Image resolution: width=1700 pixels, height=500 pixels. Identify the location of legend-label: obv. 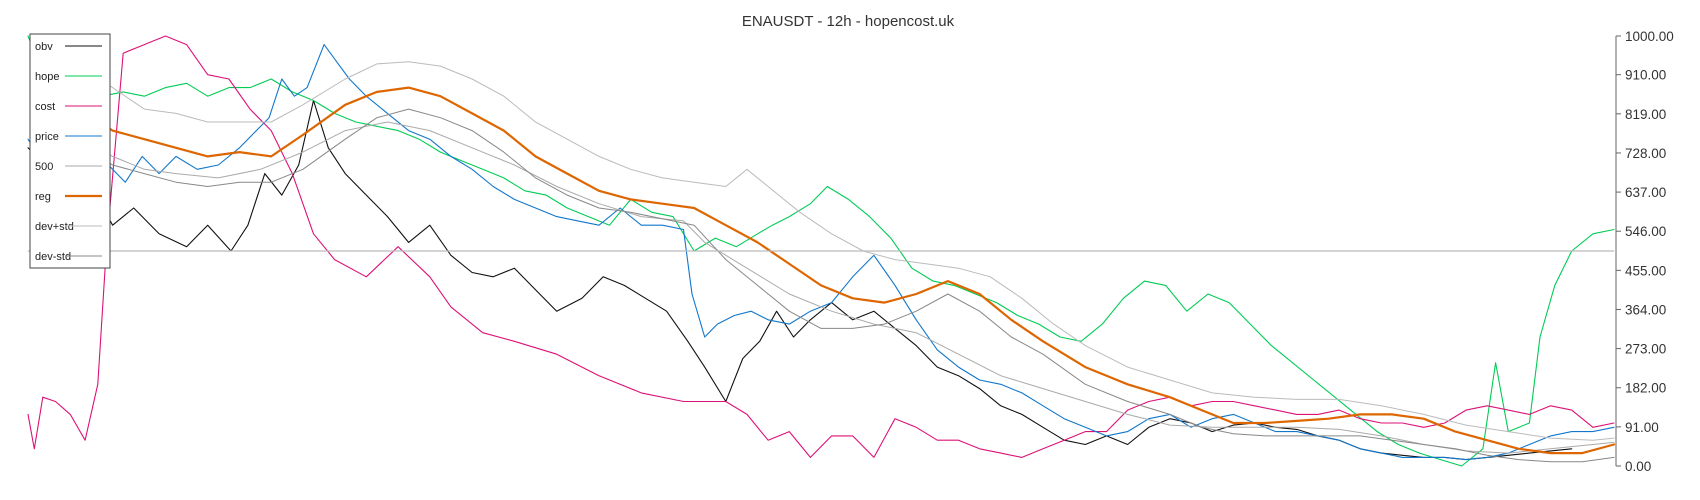
(44, 47).